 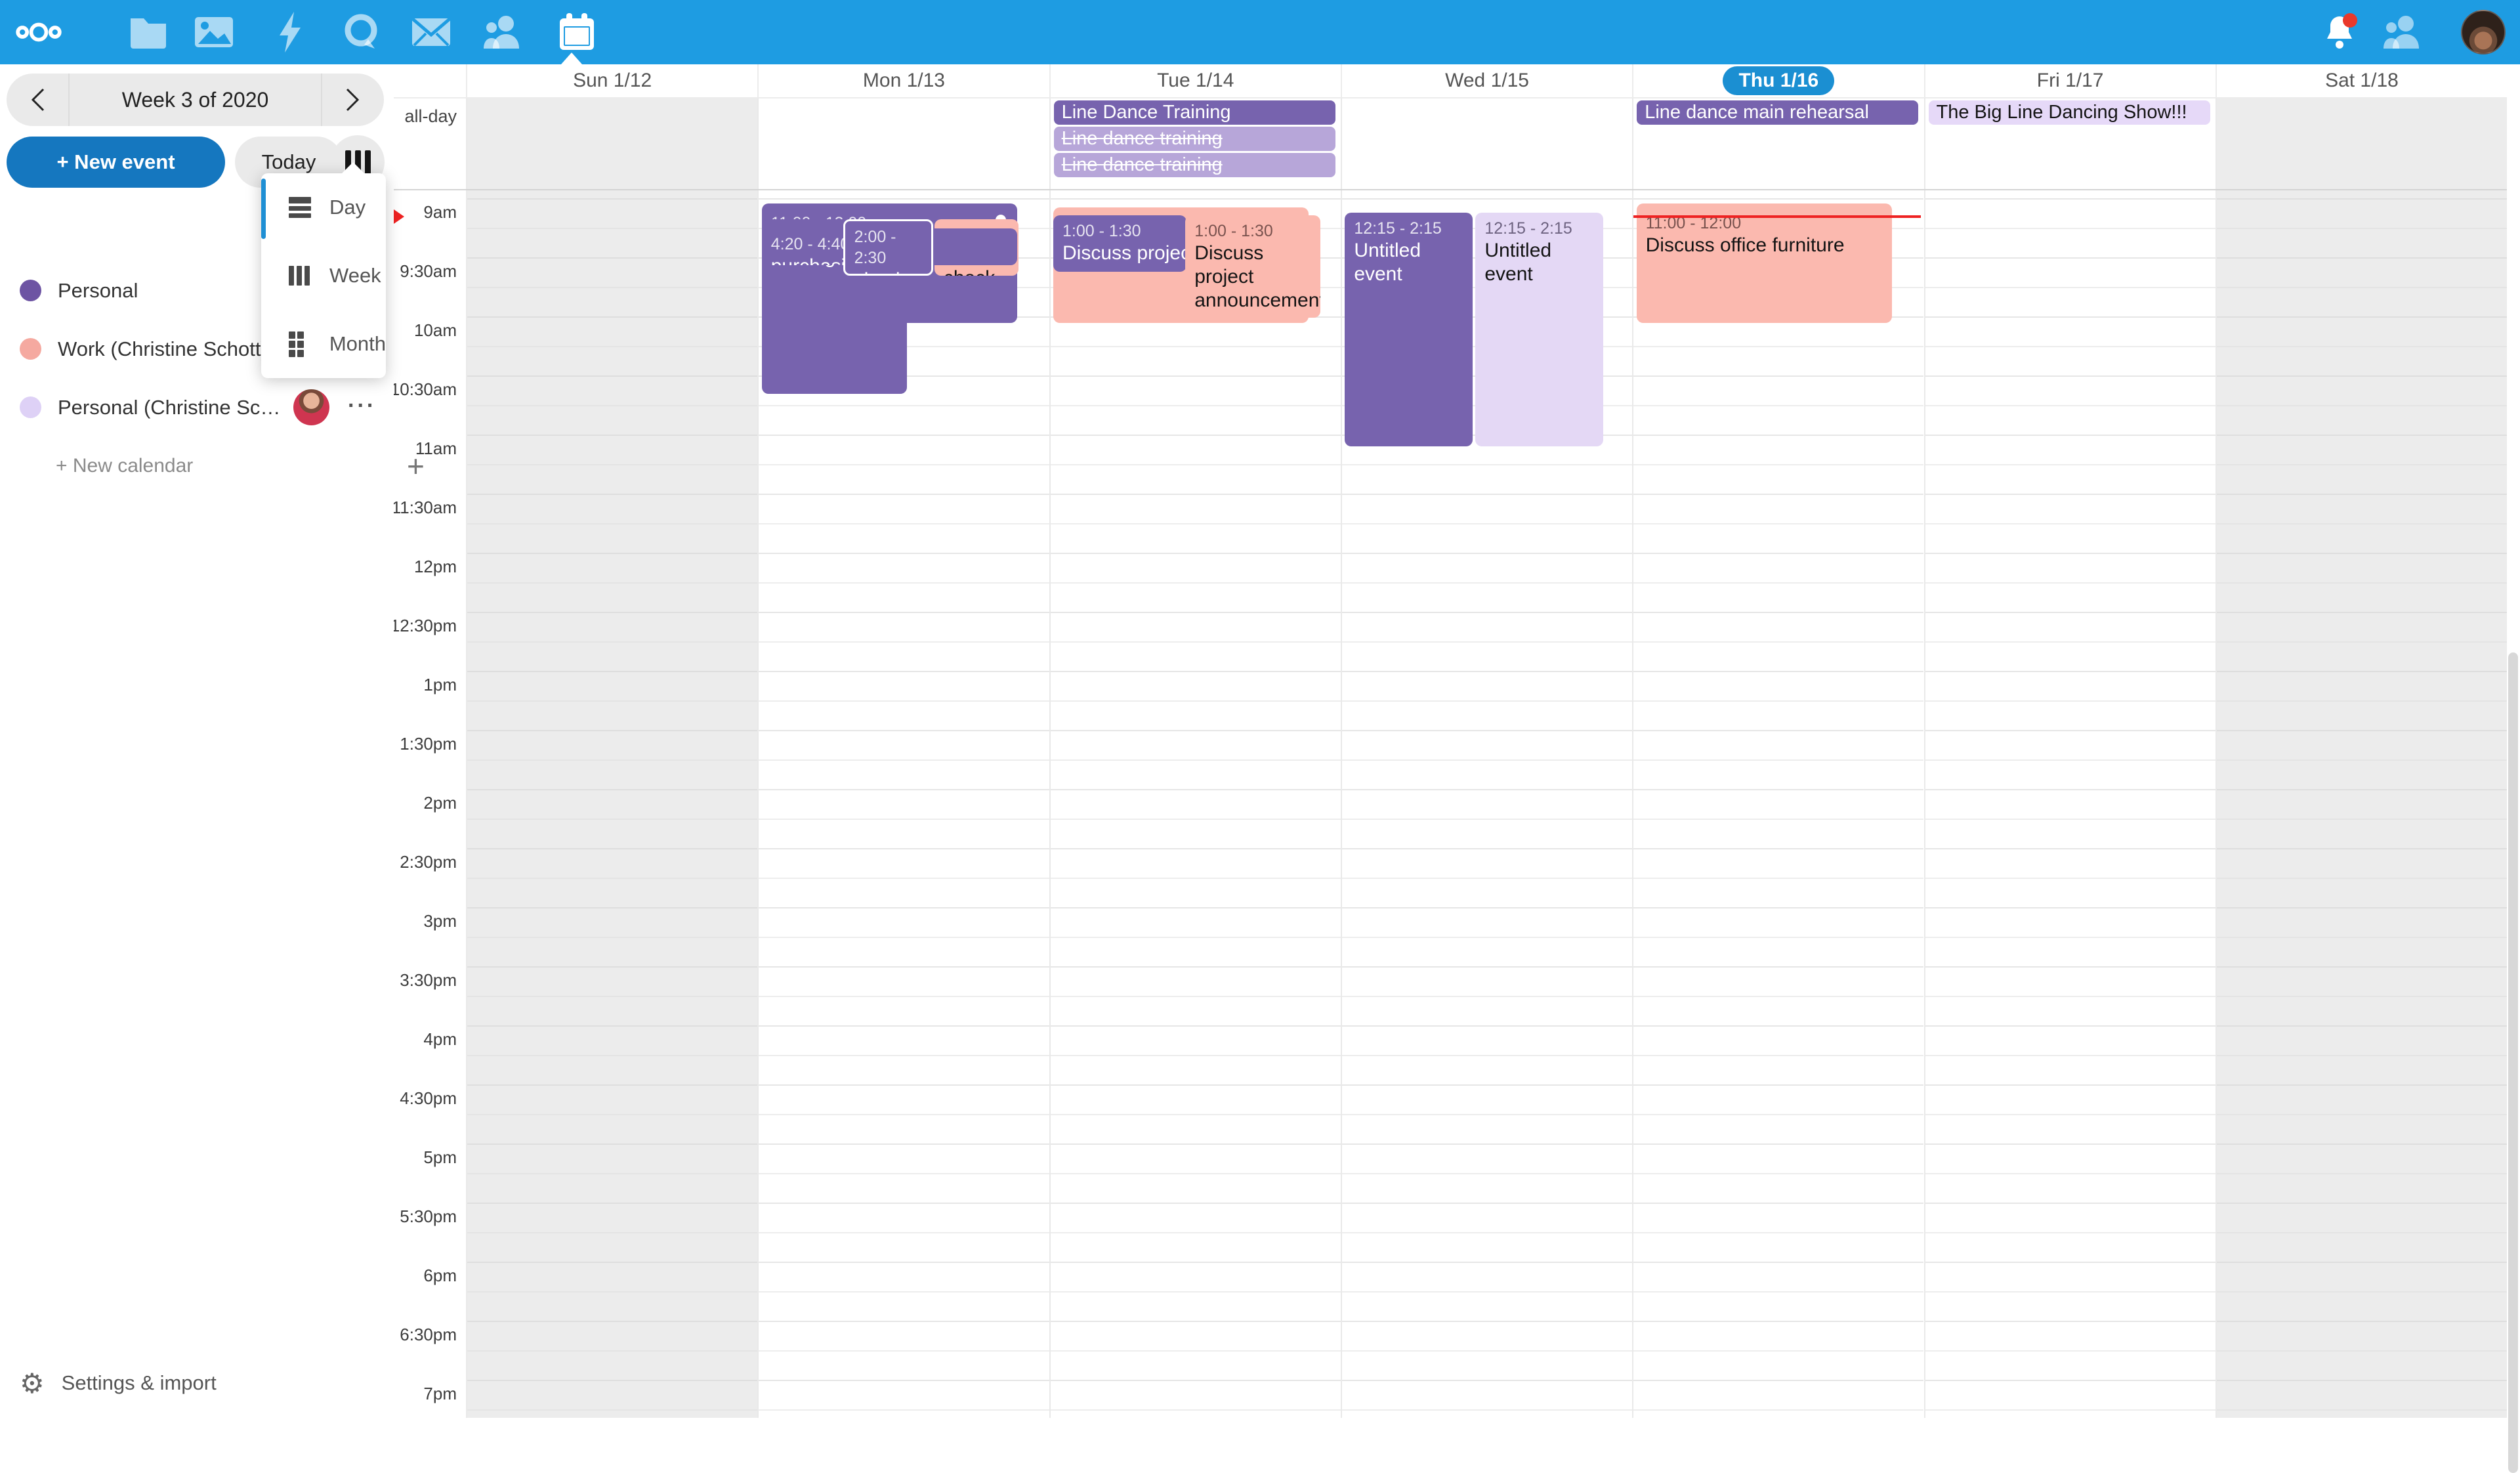 I want to click on mail-icon, so click(x=431, y=32).